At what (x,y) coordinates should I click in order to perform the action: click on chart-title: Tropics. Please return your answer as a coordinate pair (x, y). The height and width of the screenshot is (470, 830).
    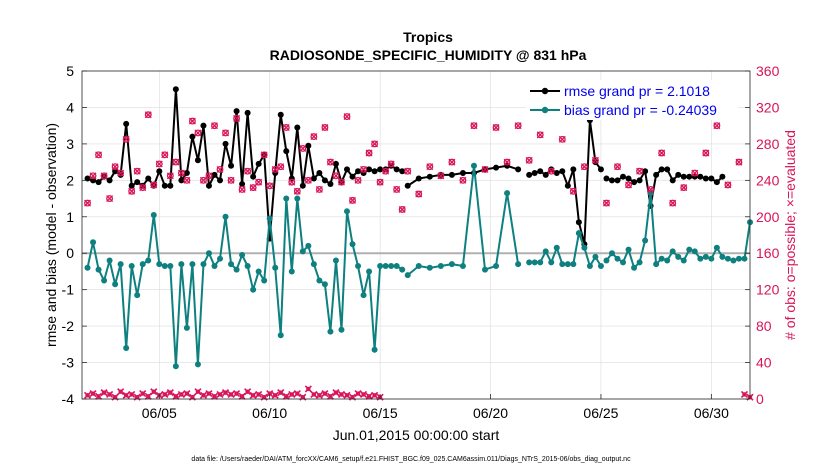
    Looking at the image, I should click on (428, 37).